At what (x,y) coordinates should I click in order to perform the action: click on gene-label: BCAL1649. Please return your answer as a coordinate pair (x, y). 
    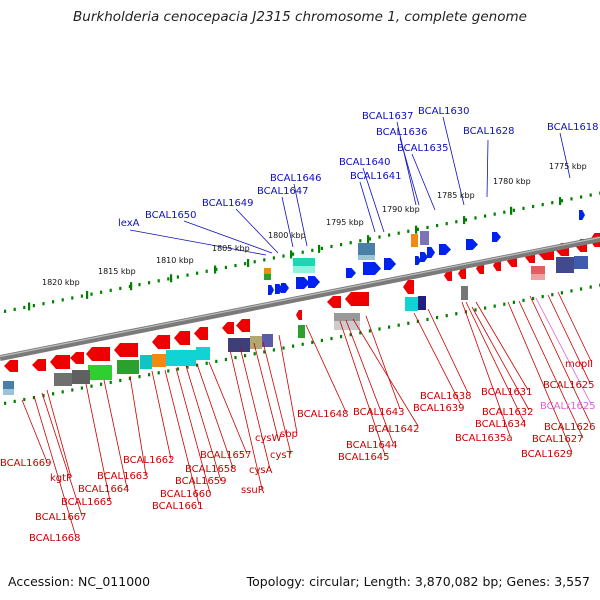
    Looking at the image, I should click on (228, 203).